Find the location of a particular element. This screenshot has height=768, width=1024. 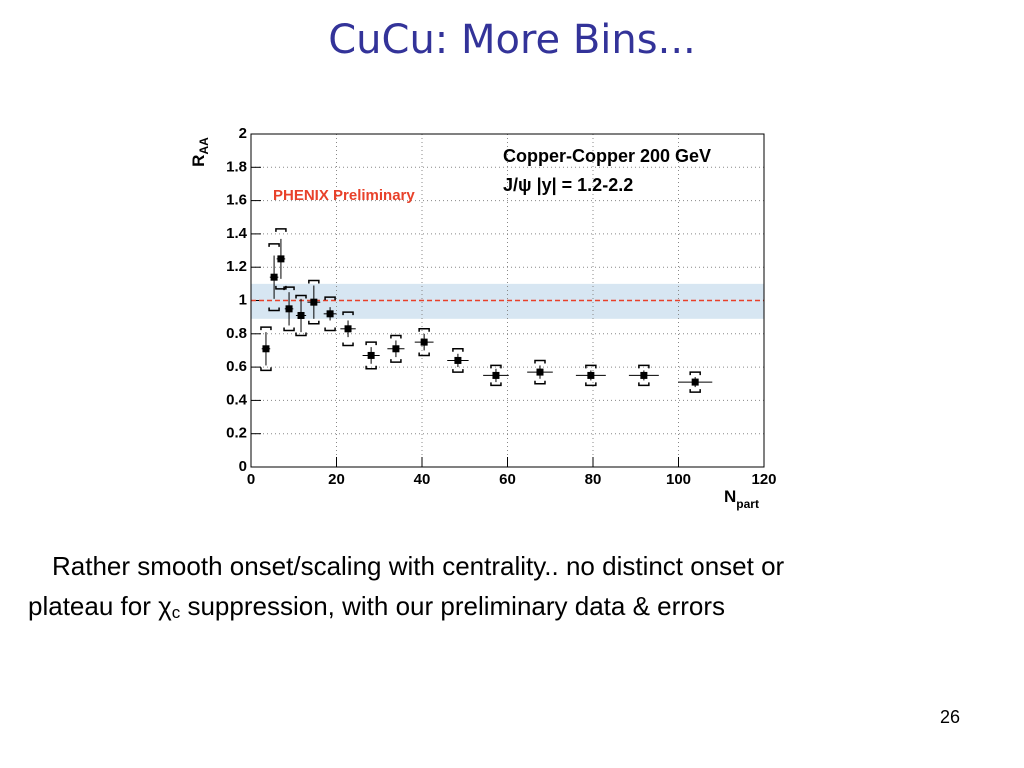

y-tick-label: 1.4 is located at coordinates (237, 233).